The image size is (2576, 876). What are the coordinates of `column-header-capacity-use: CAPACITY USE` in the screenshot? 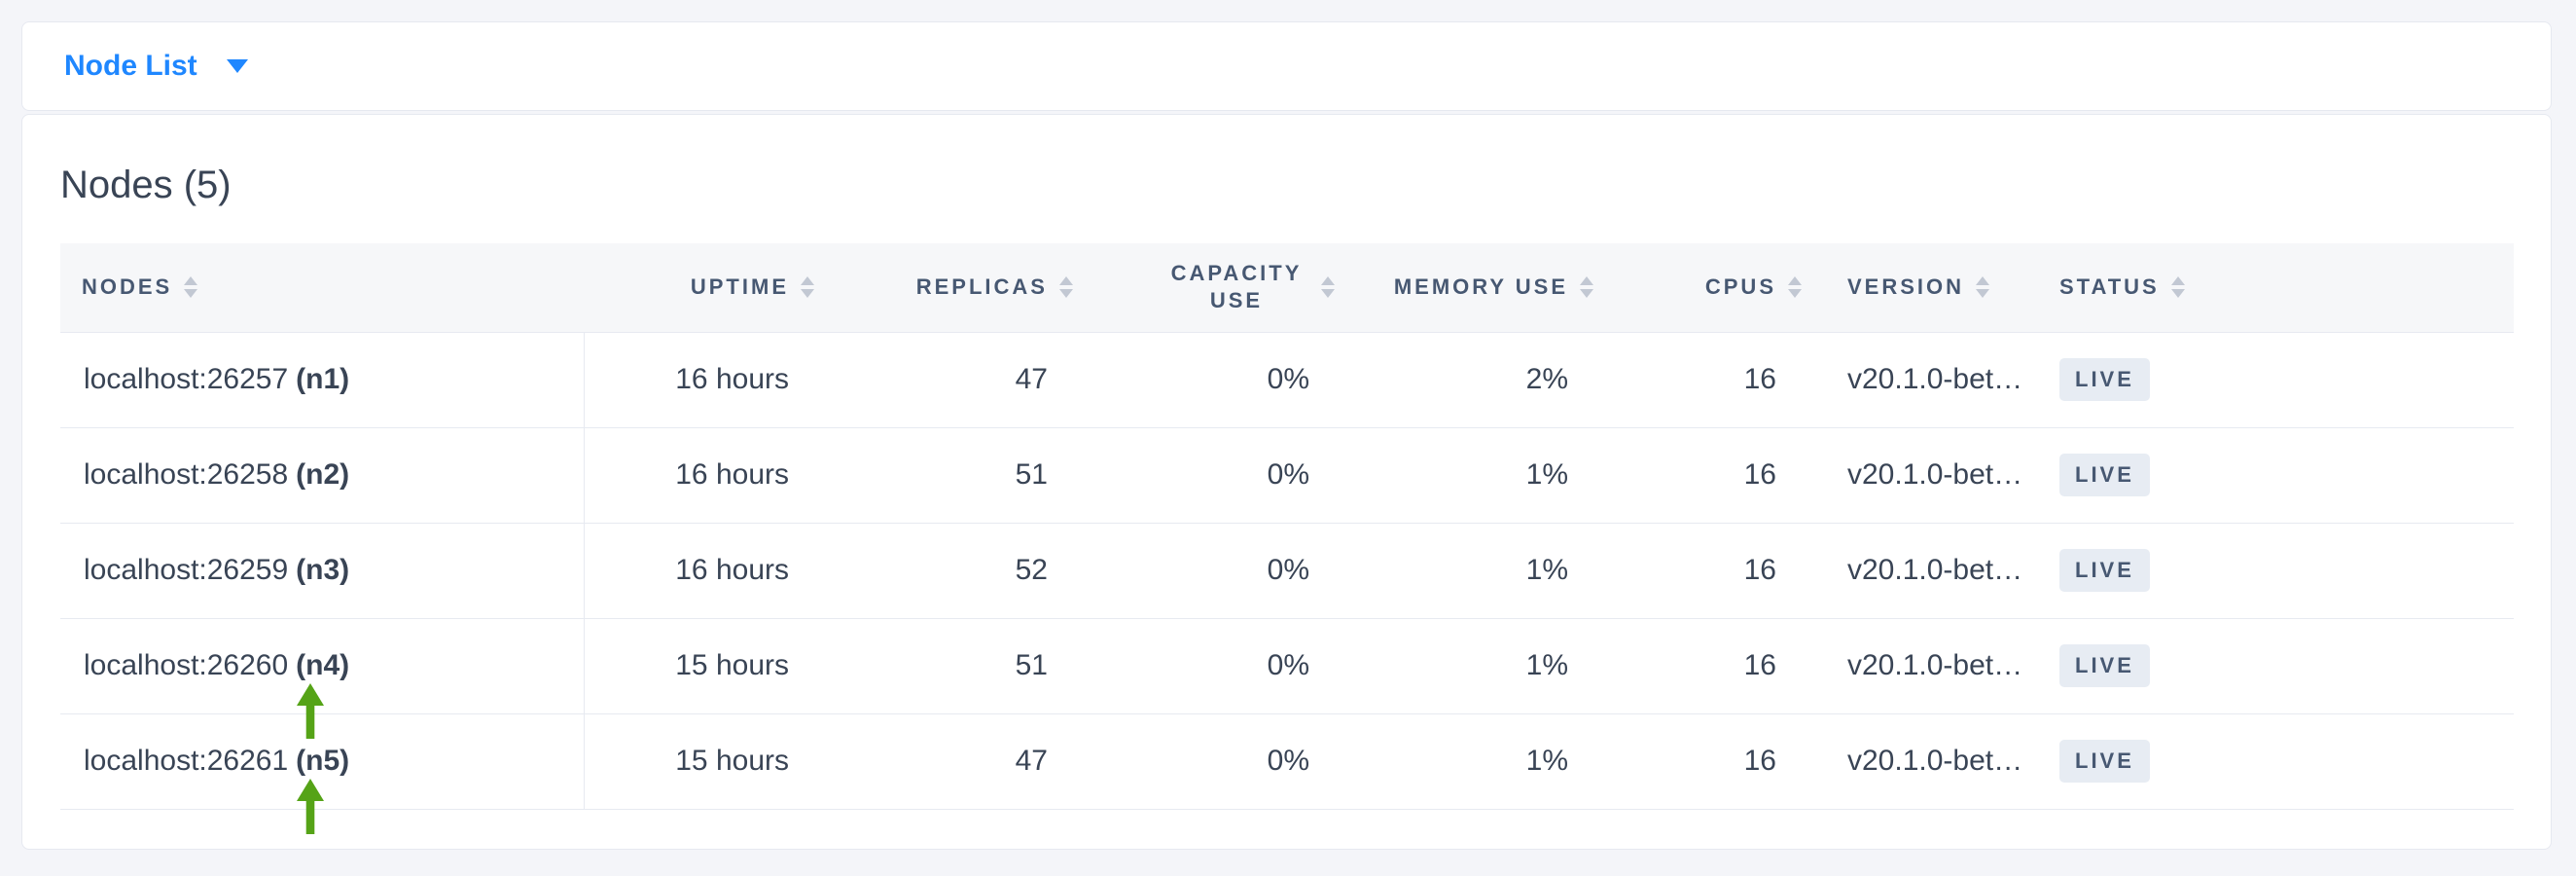 It's located at (1223, 288).